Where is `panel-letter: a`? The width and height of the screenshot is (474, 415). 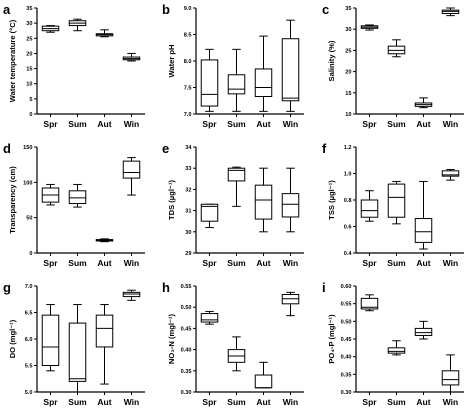
panel-letter: a is located at coordinates (7, 9).